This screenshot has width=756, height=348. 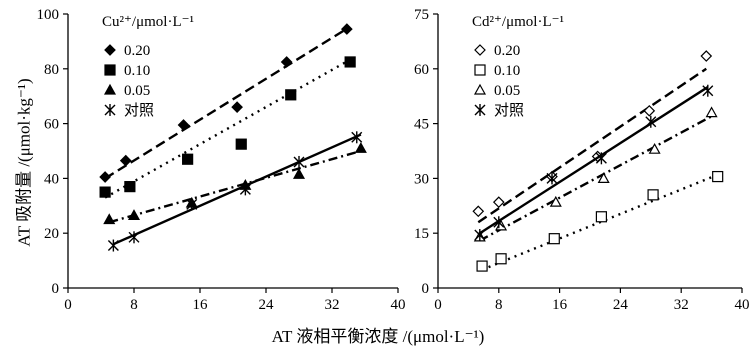 I want to click on y-tick-label: 15, so click(x=421, y=234).